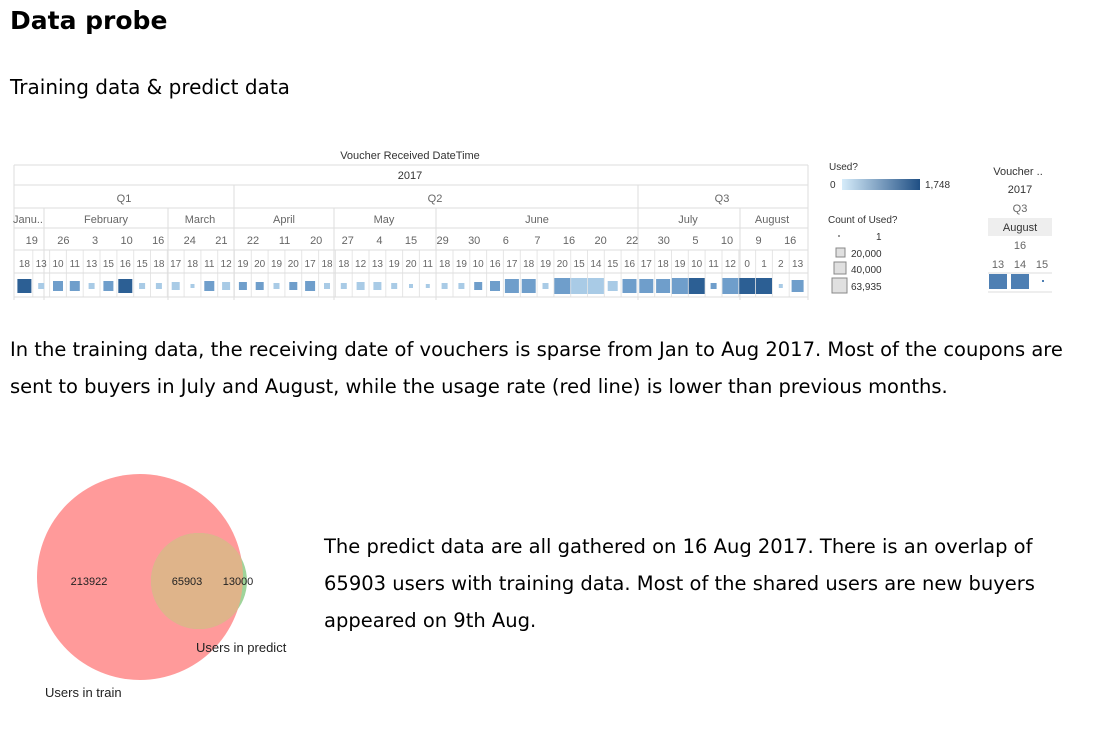  I want to click on venn-predict-only-count: 13000, so click(238, 582).